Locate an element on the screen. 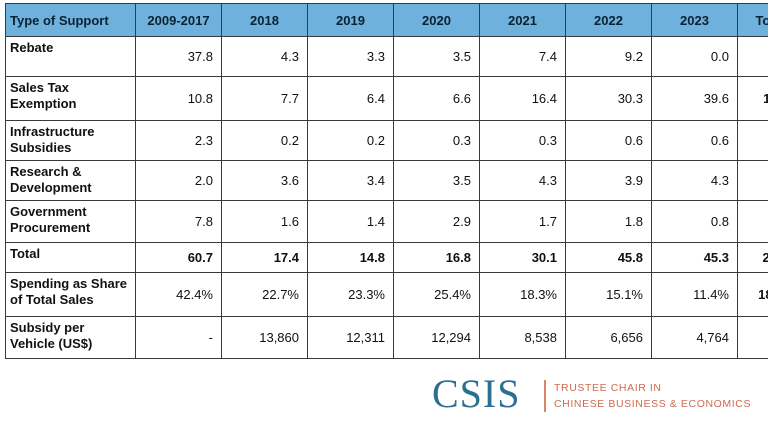 The height and width of the screenshot is (426, 768). table-cell: 11.4% is located at coordinates (694, 294).